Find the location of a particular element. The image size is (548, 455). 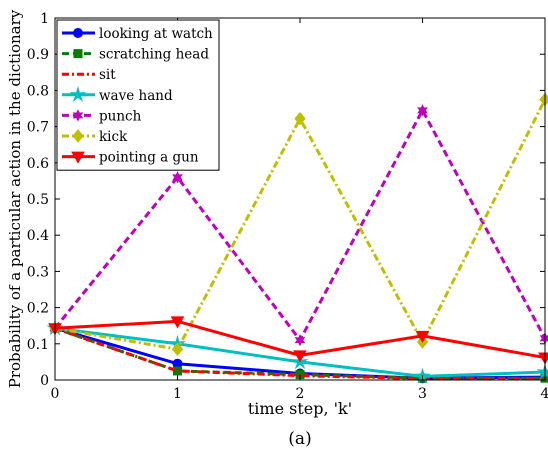

legend-label: sit is located at coordinates (107, 75).